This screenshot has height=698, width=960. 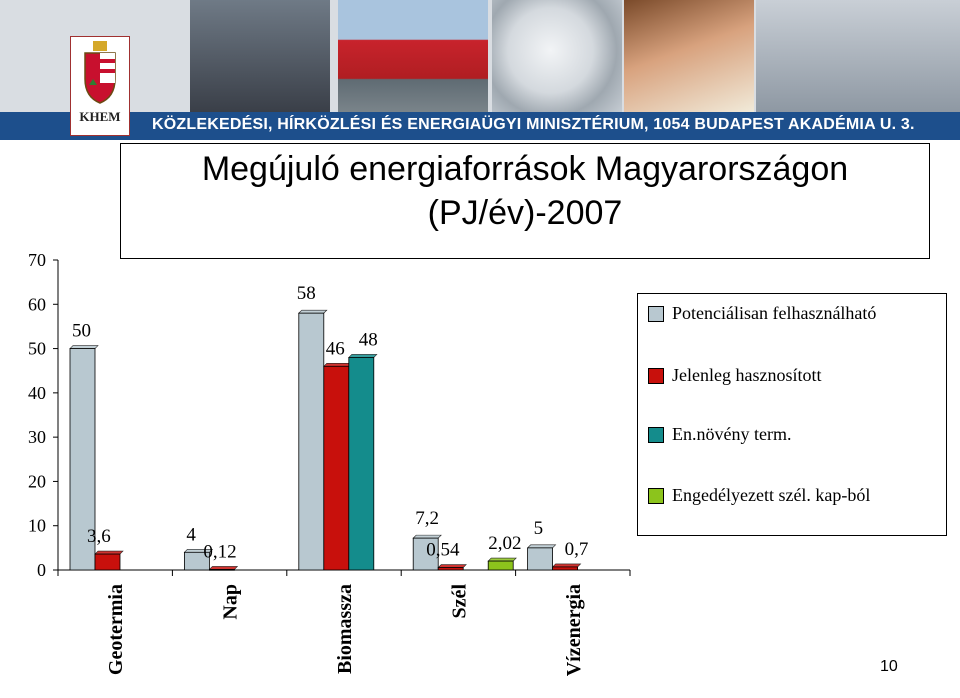 What do you see at coordinates (525, 169) in the screenshot?
I see `chart-title: Megújuló energiaforrások Magyarországon` at bounding box center [525, 169].